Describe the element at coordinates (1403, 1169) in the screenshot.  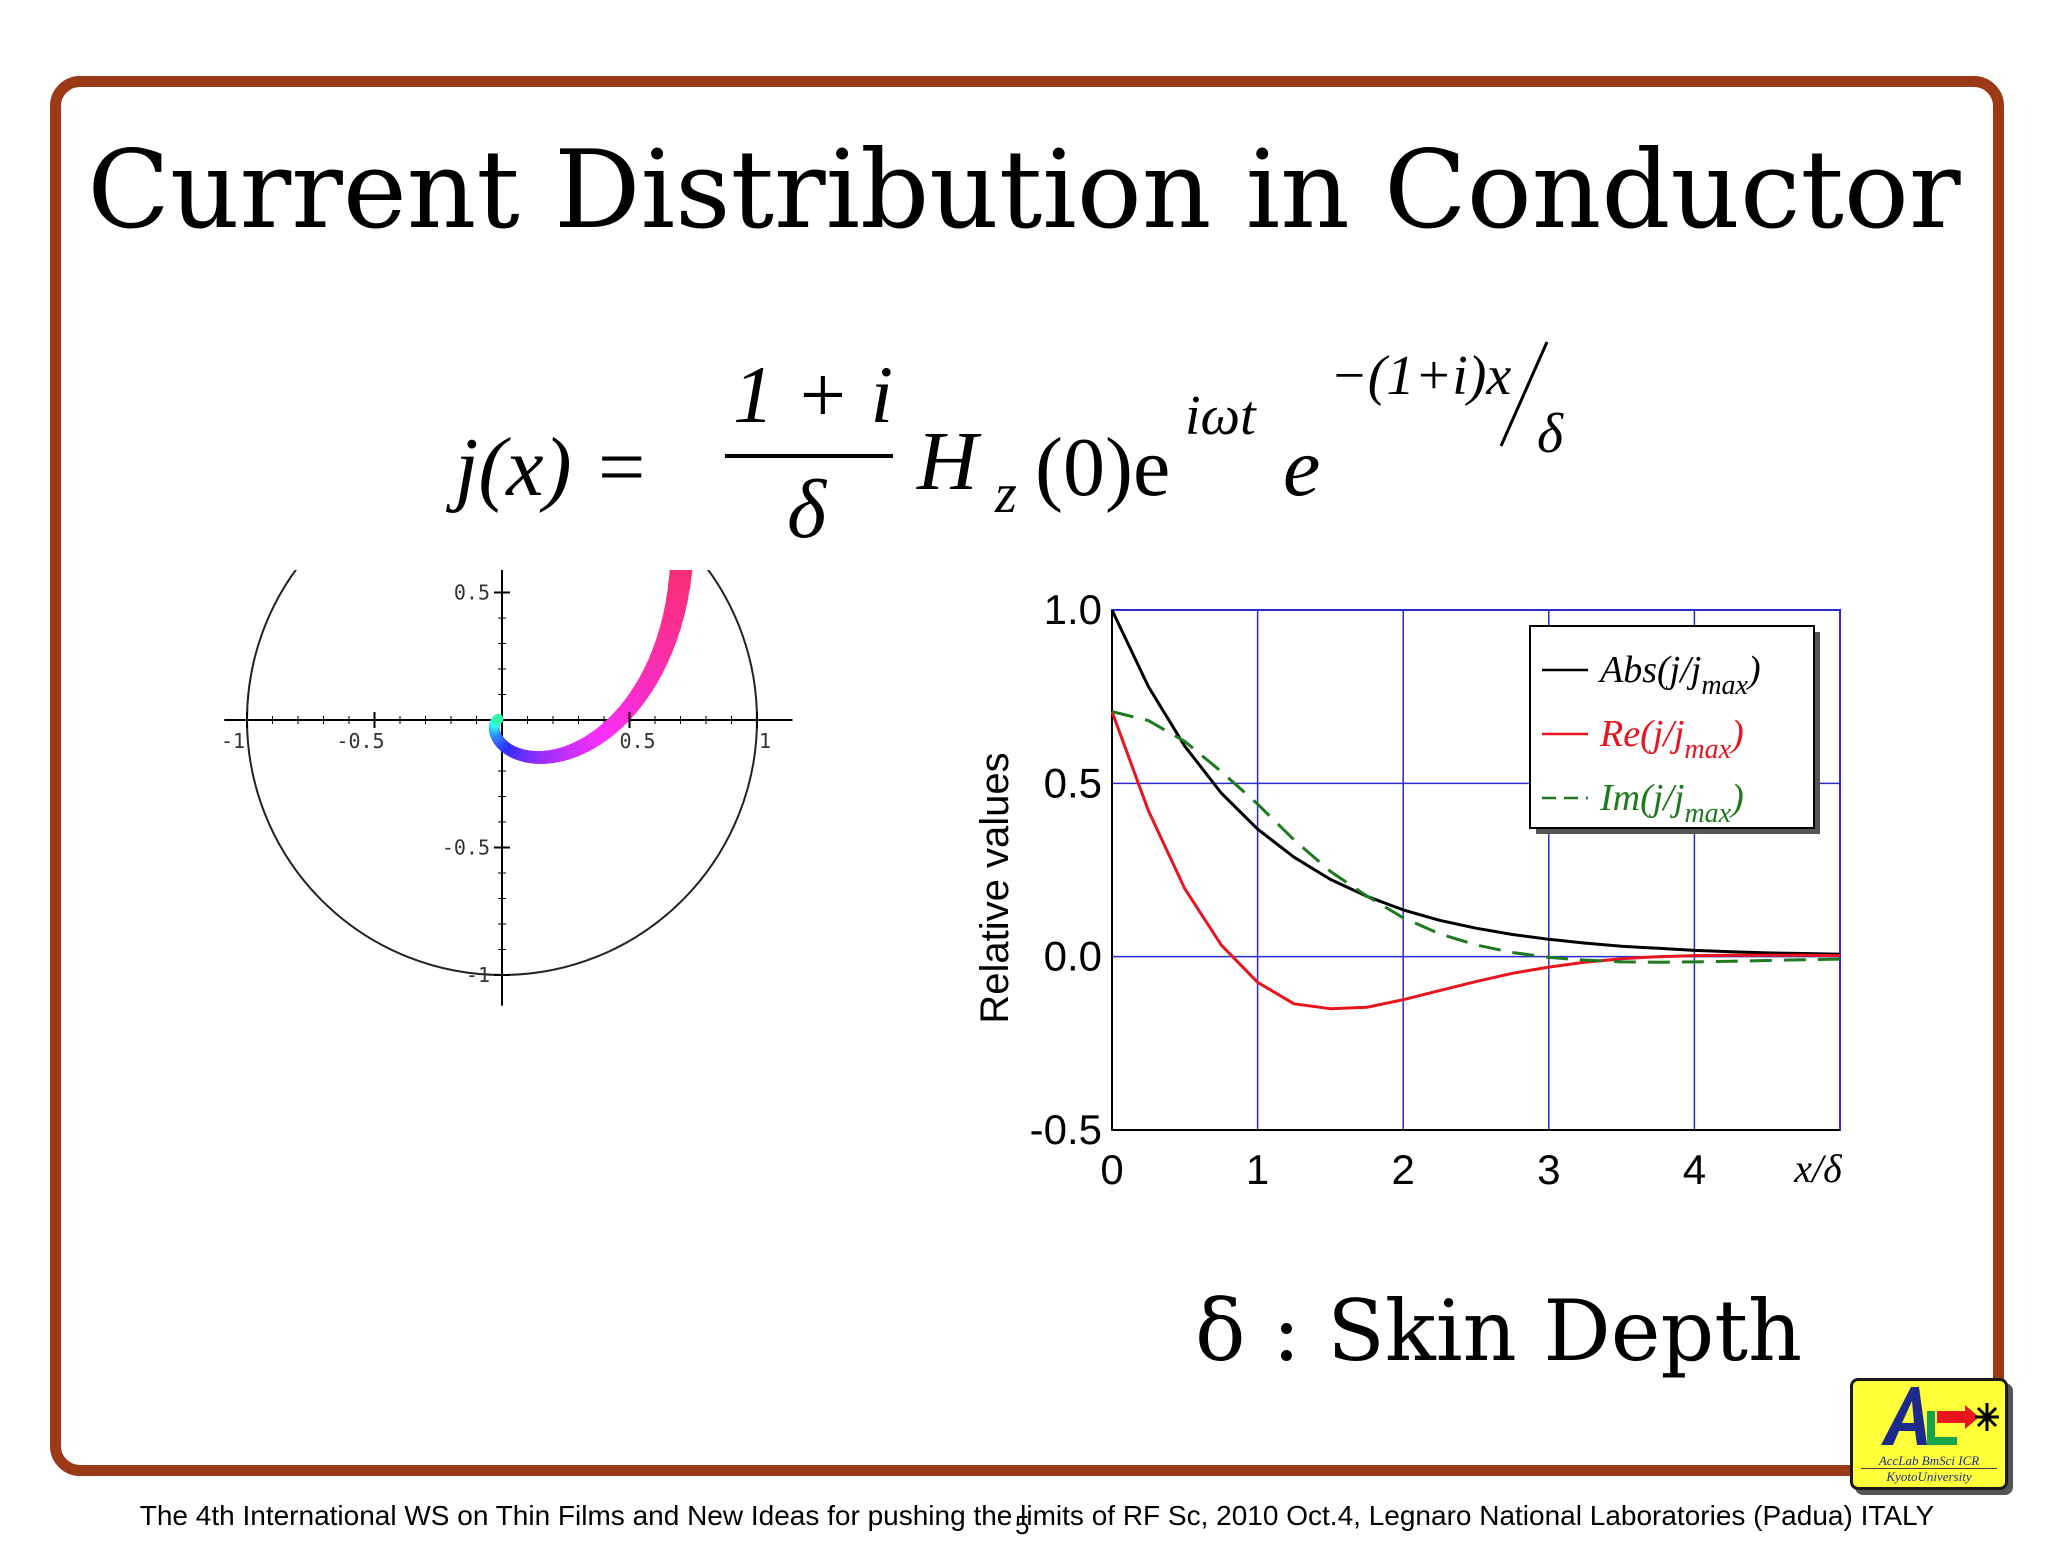
I see `x-tick-label: 2` at that location.